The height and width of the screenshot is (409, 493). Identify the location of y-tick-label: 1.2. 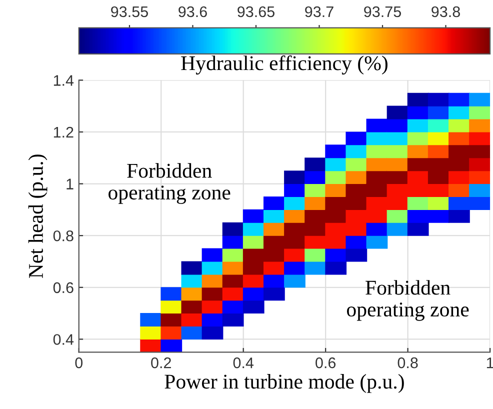
(64, 132).